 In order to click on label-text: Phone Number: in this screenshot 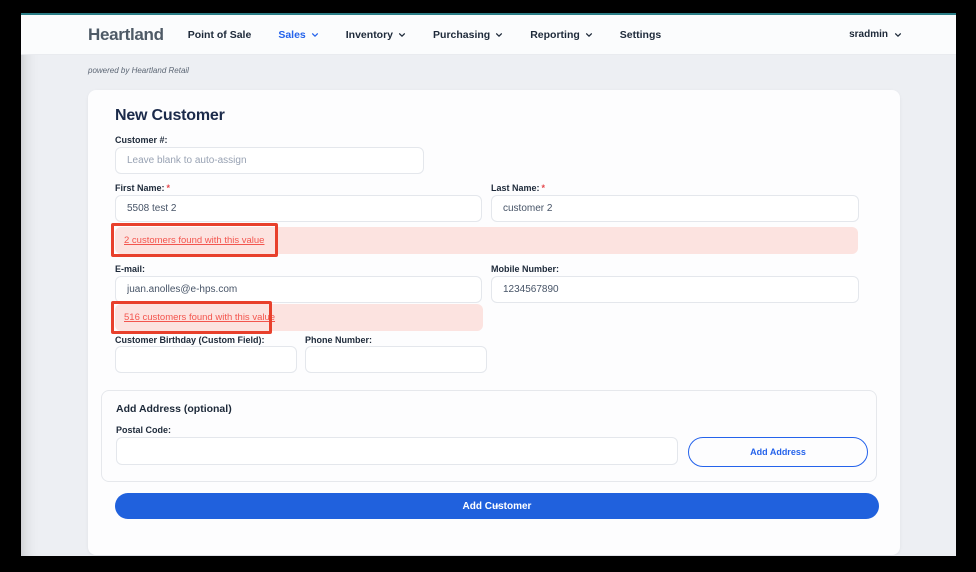, I will do `click(339, 340)`.